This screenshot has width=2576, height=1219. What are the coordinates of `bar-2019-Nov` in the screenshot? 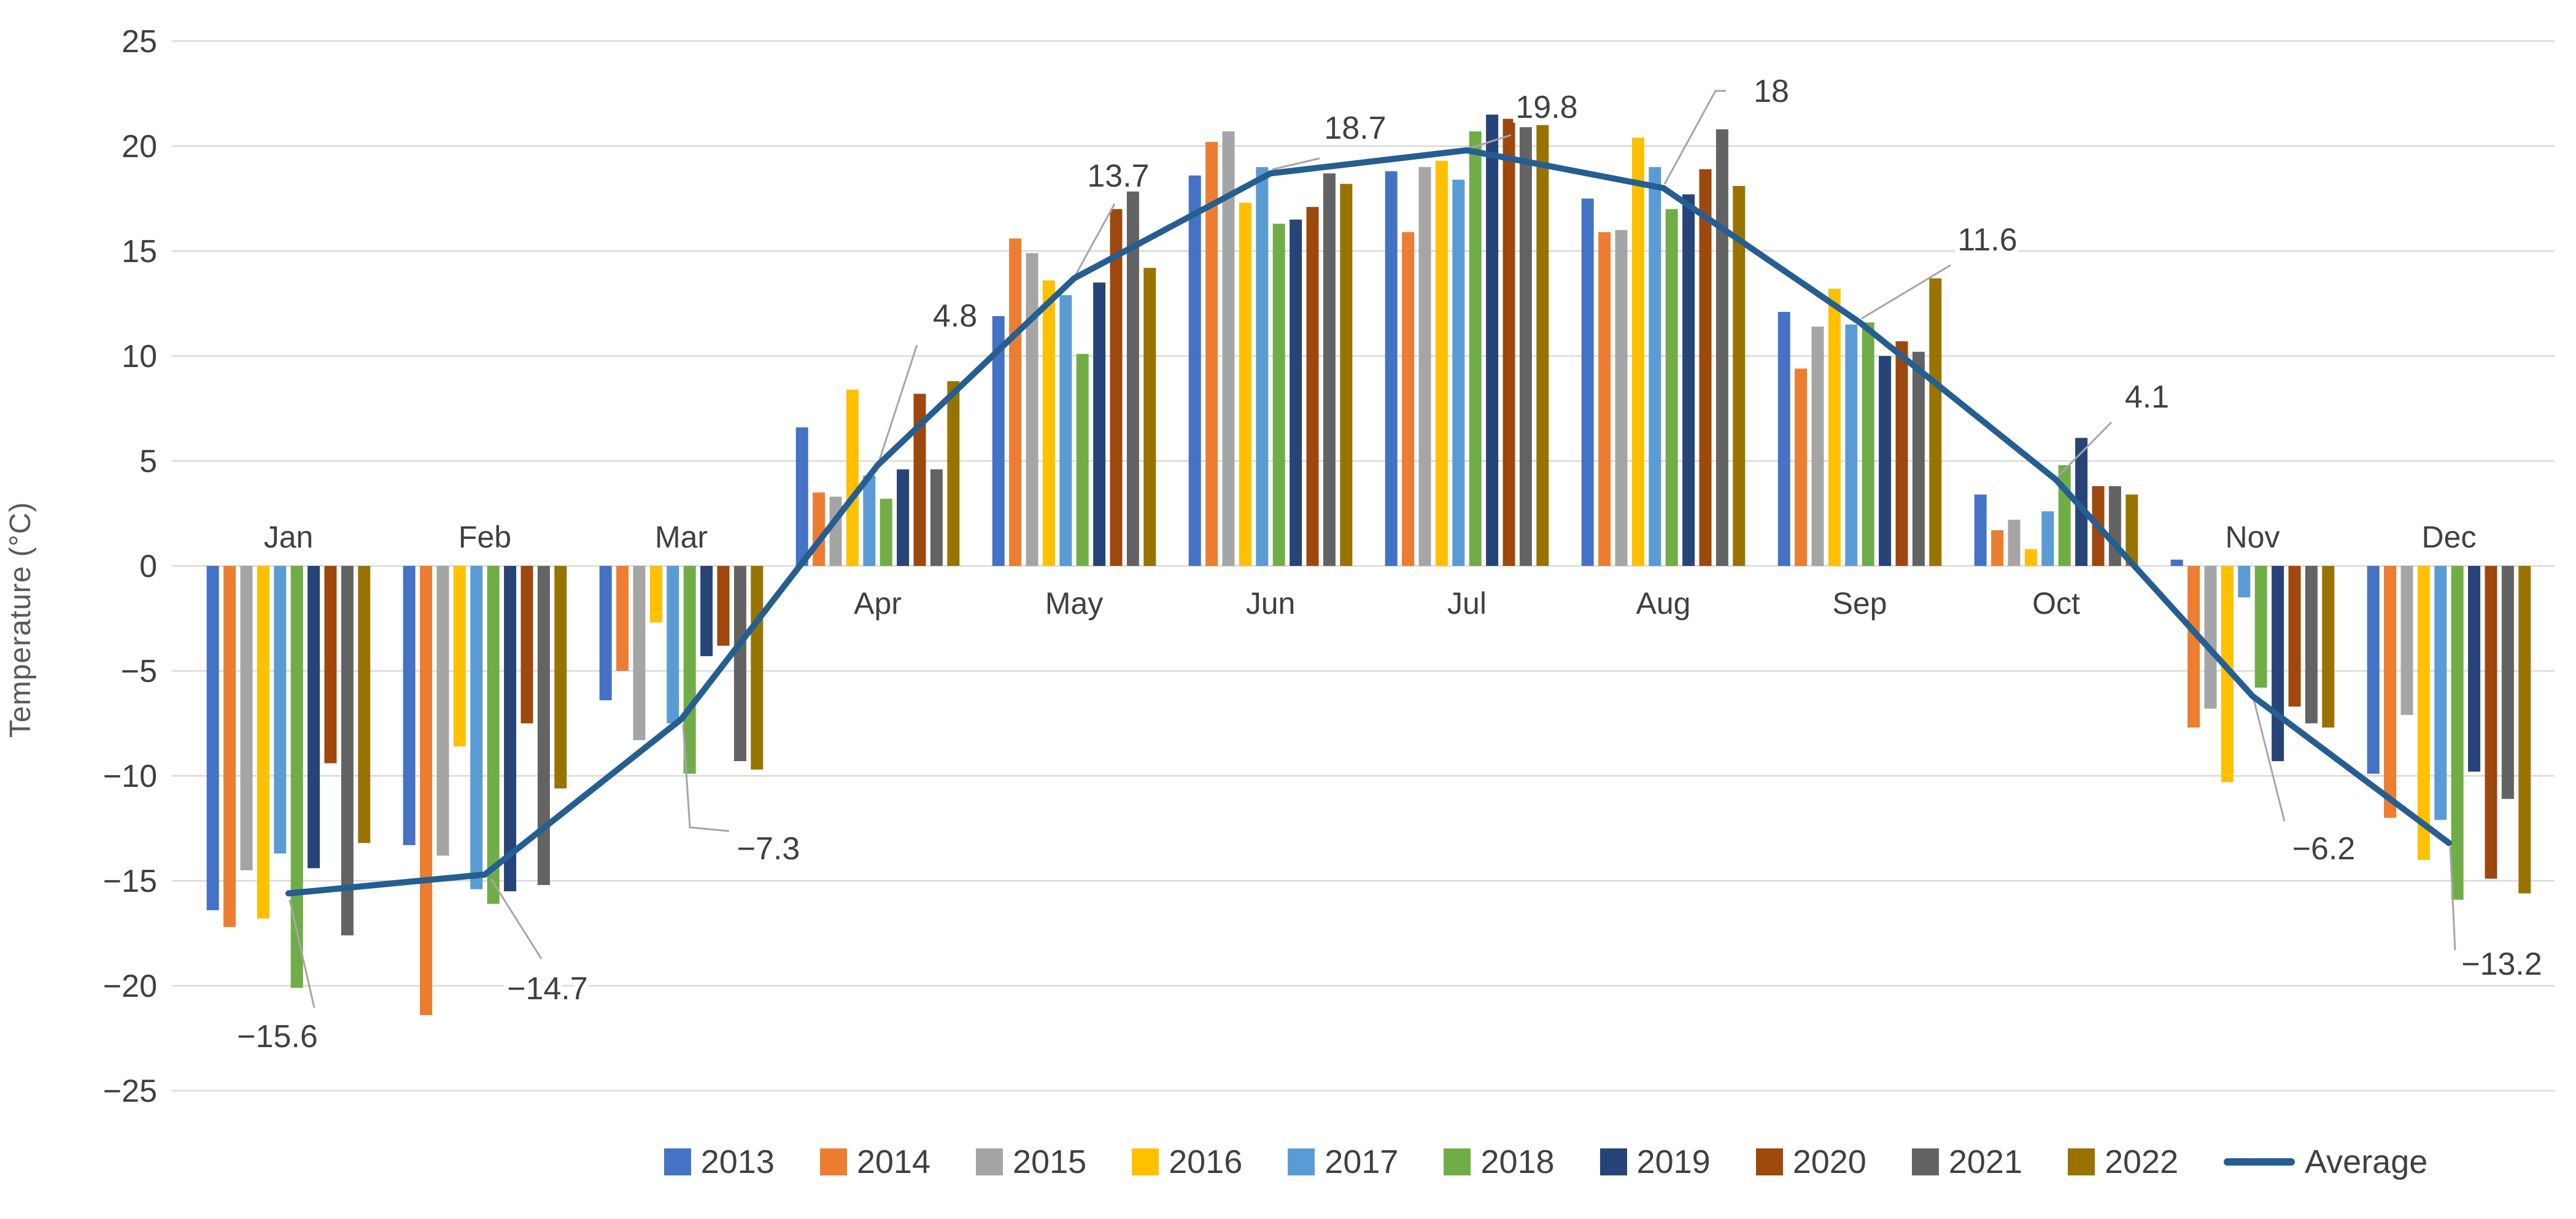 It's located at (2278, 664).